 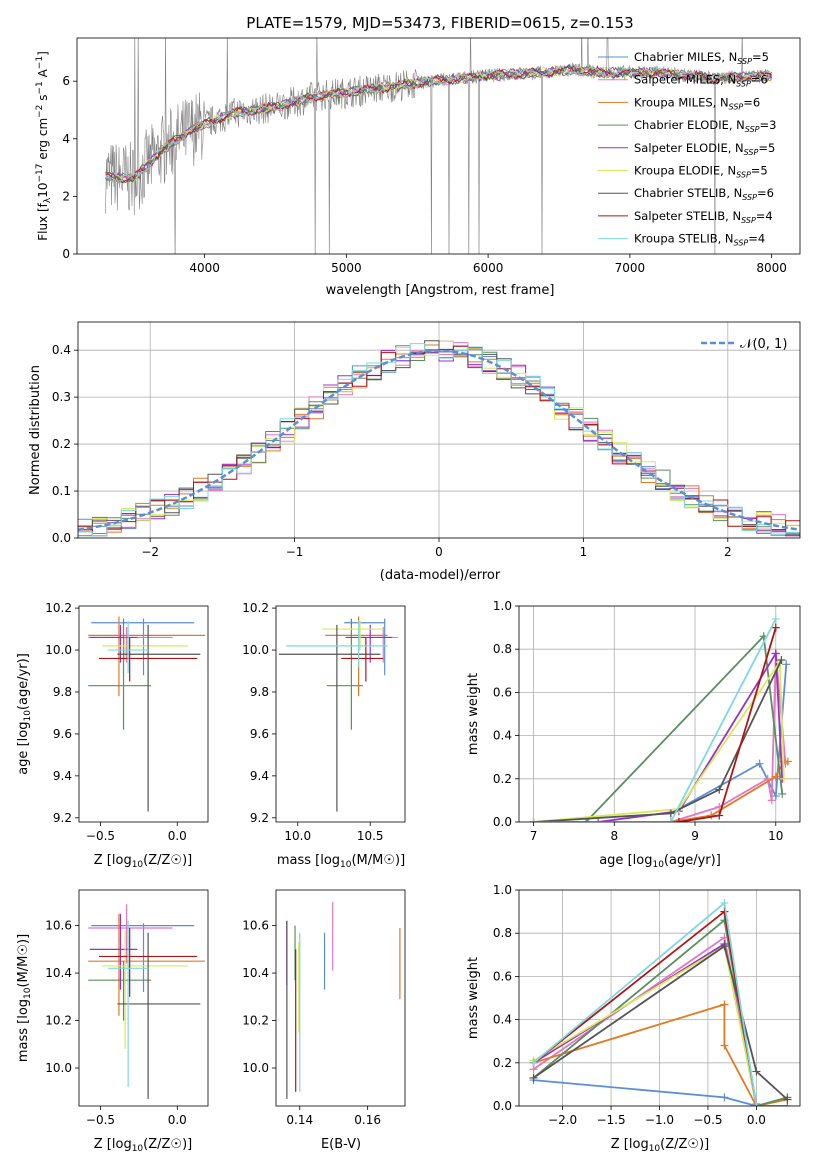 I want to click on spectrum-x-label: wavelength [Angstrom, rest frame], so click(x=440, y=290).